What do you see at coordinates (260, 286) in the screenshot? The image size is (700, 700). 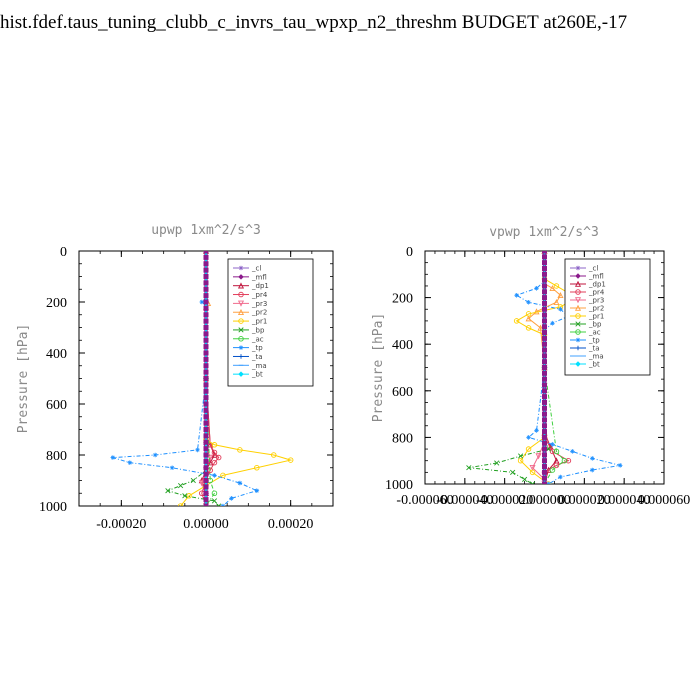 I see `legend-label: _dp1` at bounding box center [260, 286].